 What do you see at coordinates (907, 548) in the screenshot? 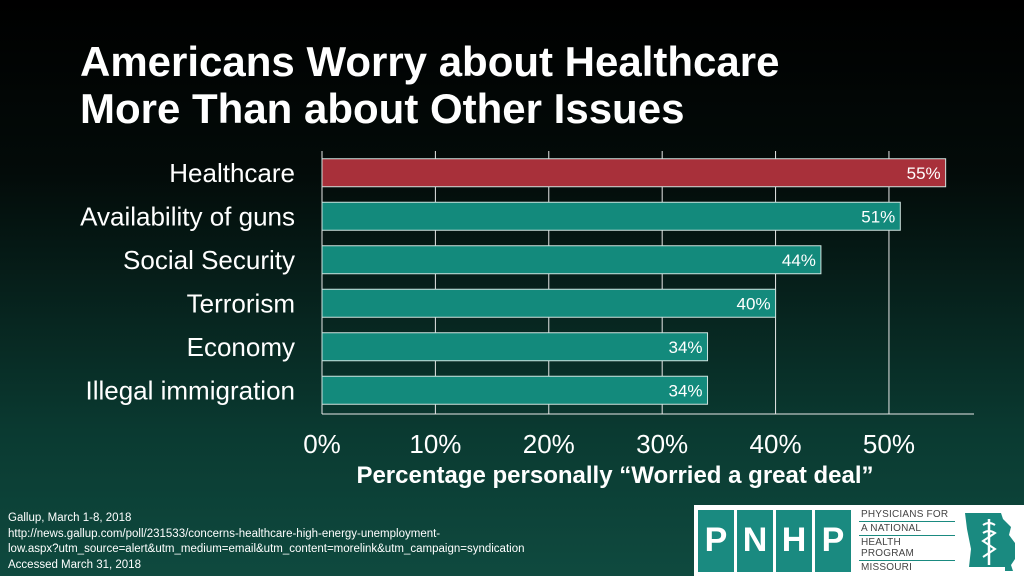
I see `logo-line: HEALTH PROGRAM` at bounding box center [907, 548].